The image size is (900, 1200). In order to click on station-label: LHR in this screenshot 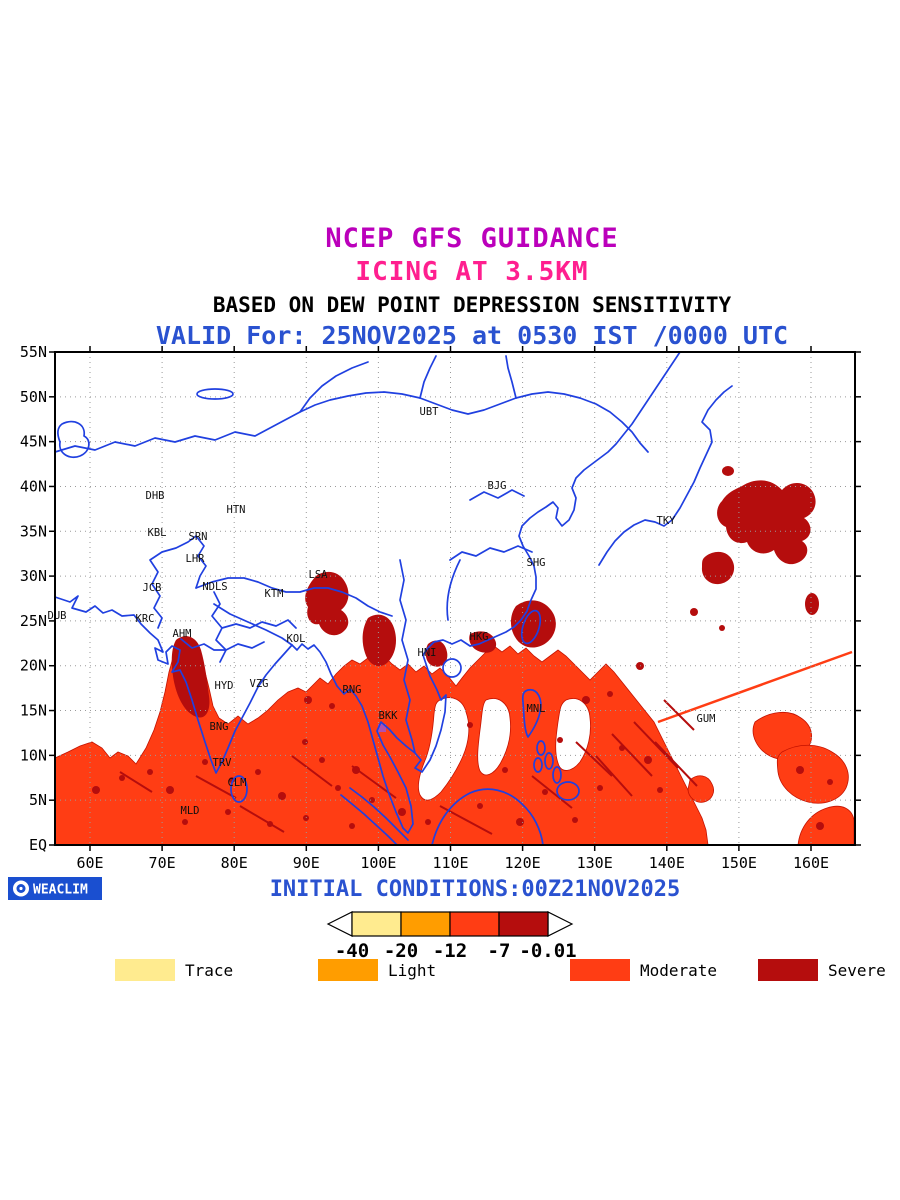, I will do `click(196, 559)`.